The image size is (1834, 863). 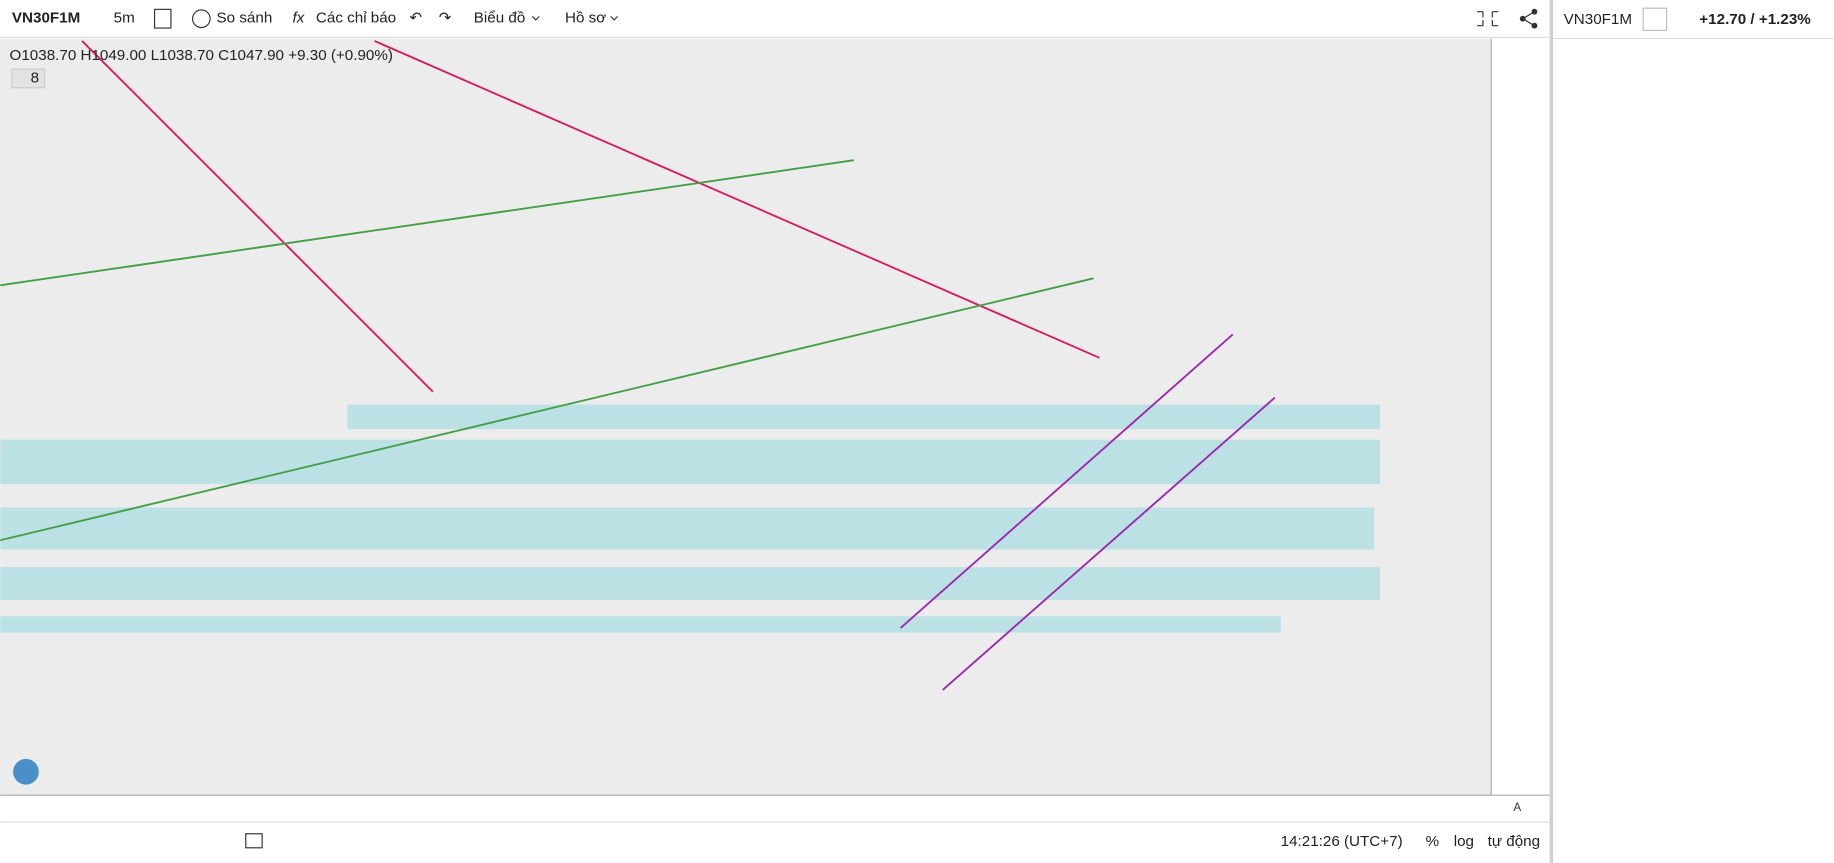 I want to click on percent-toggle: %, so click(x=1433, y=841).